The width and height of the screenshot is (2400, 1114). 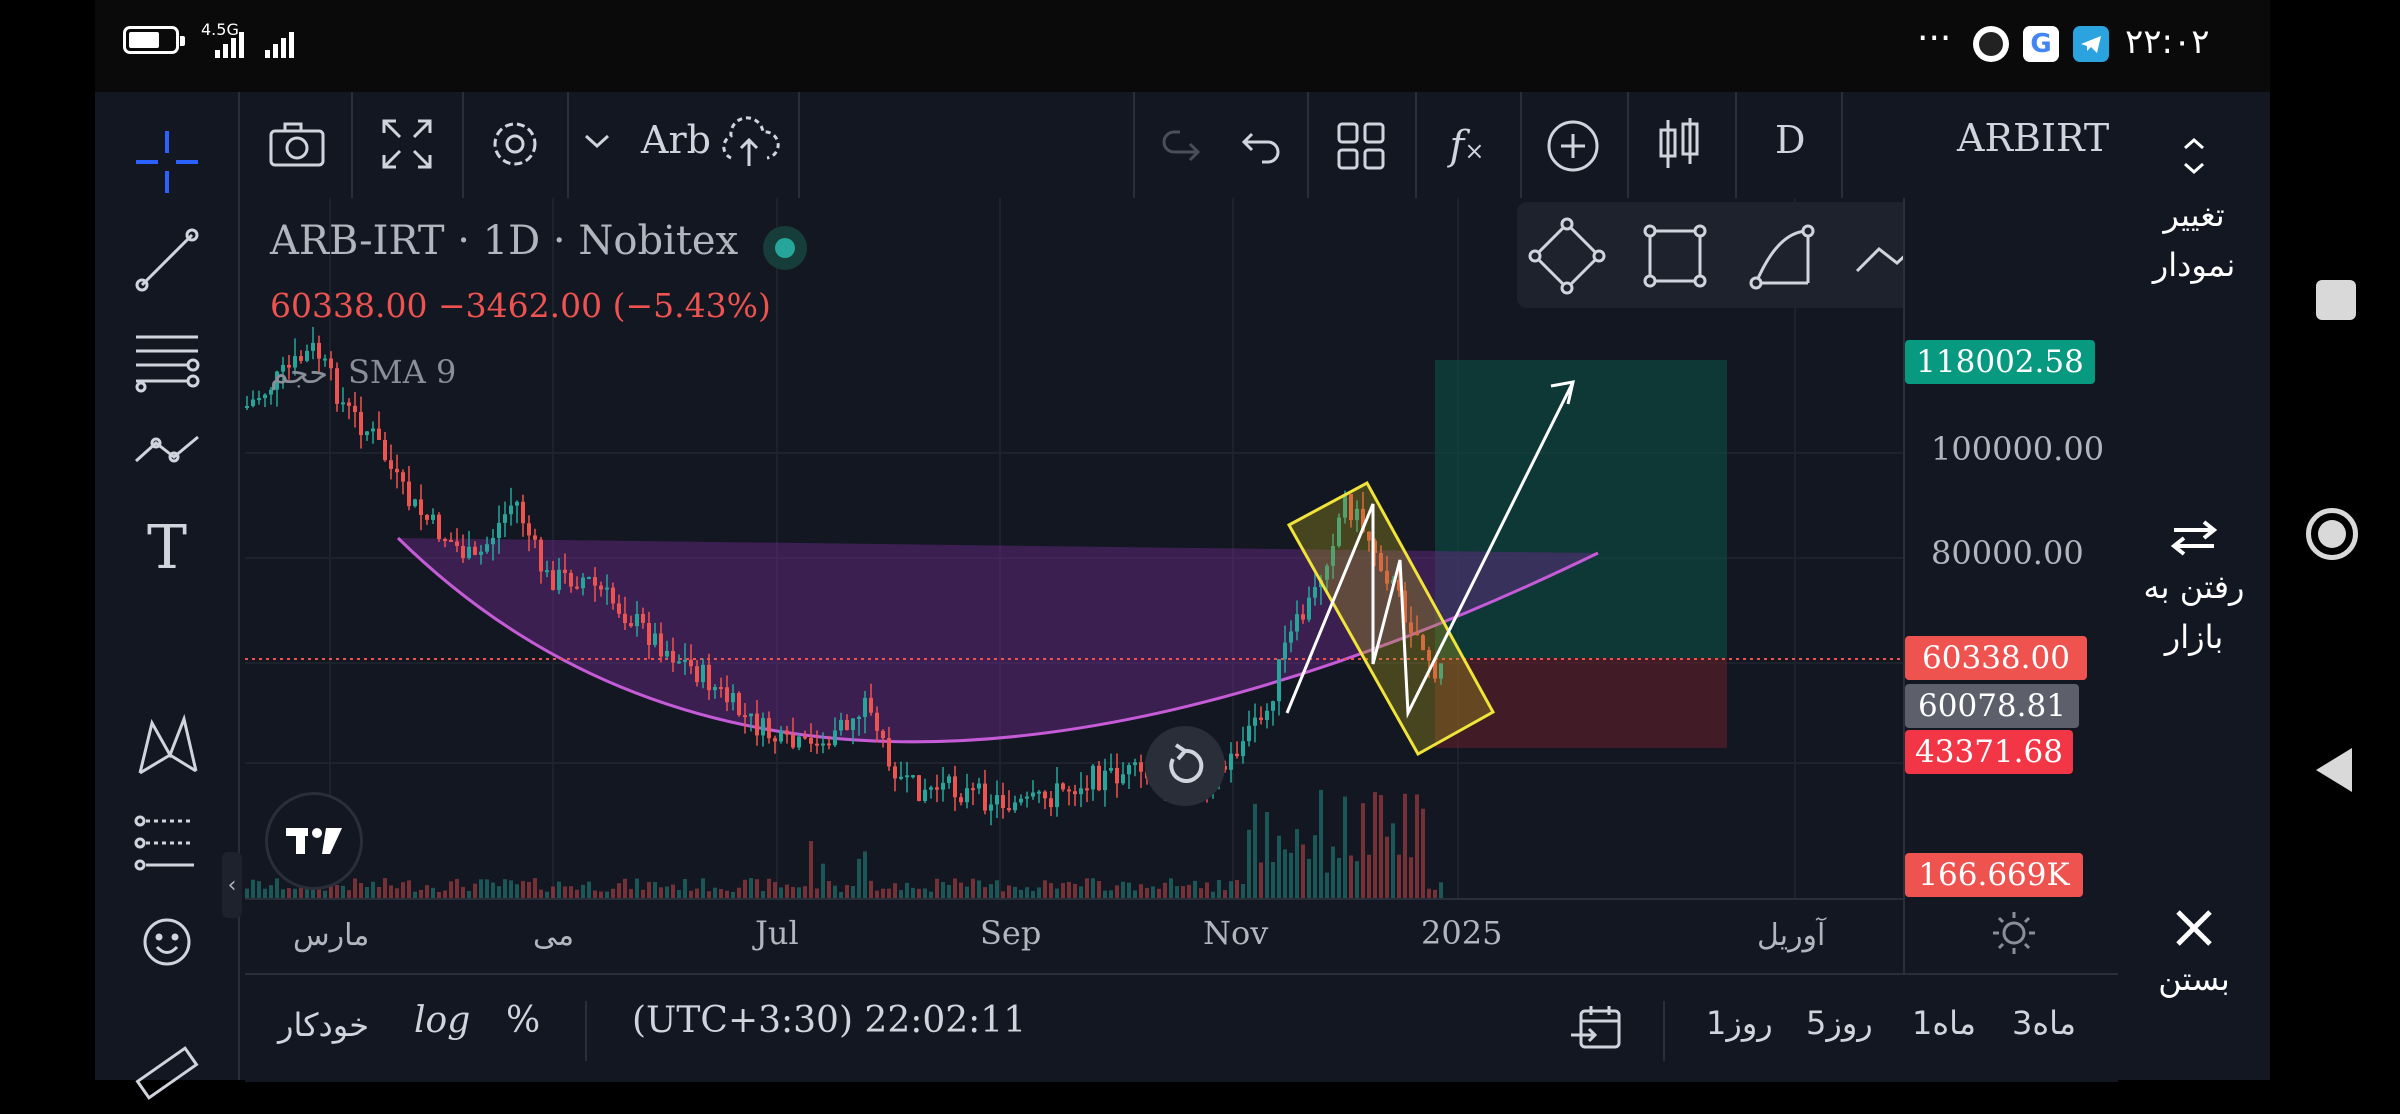 What do you see at coordinates (597, 142) in the screenshot?
I see `chevron-down-icon` at bounding box center [597, 142].